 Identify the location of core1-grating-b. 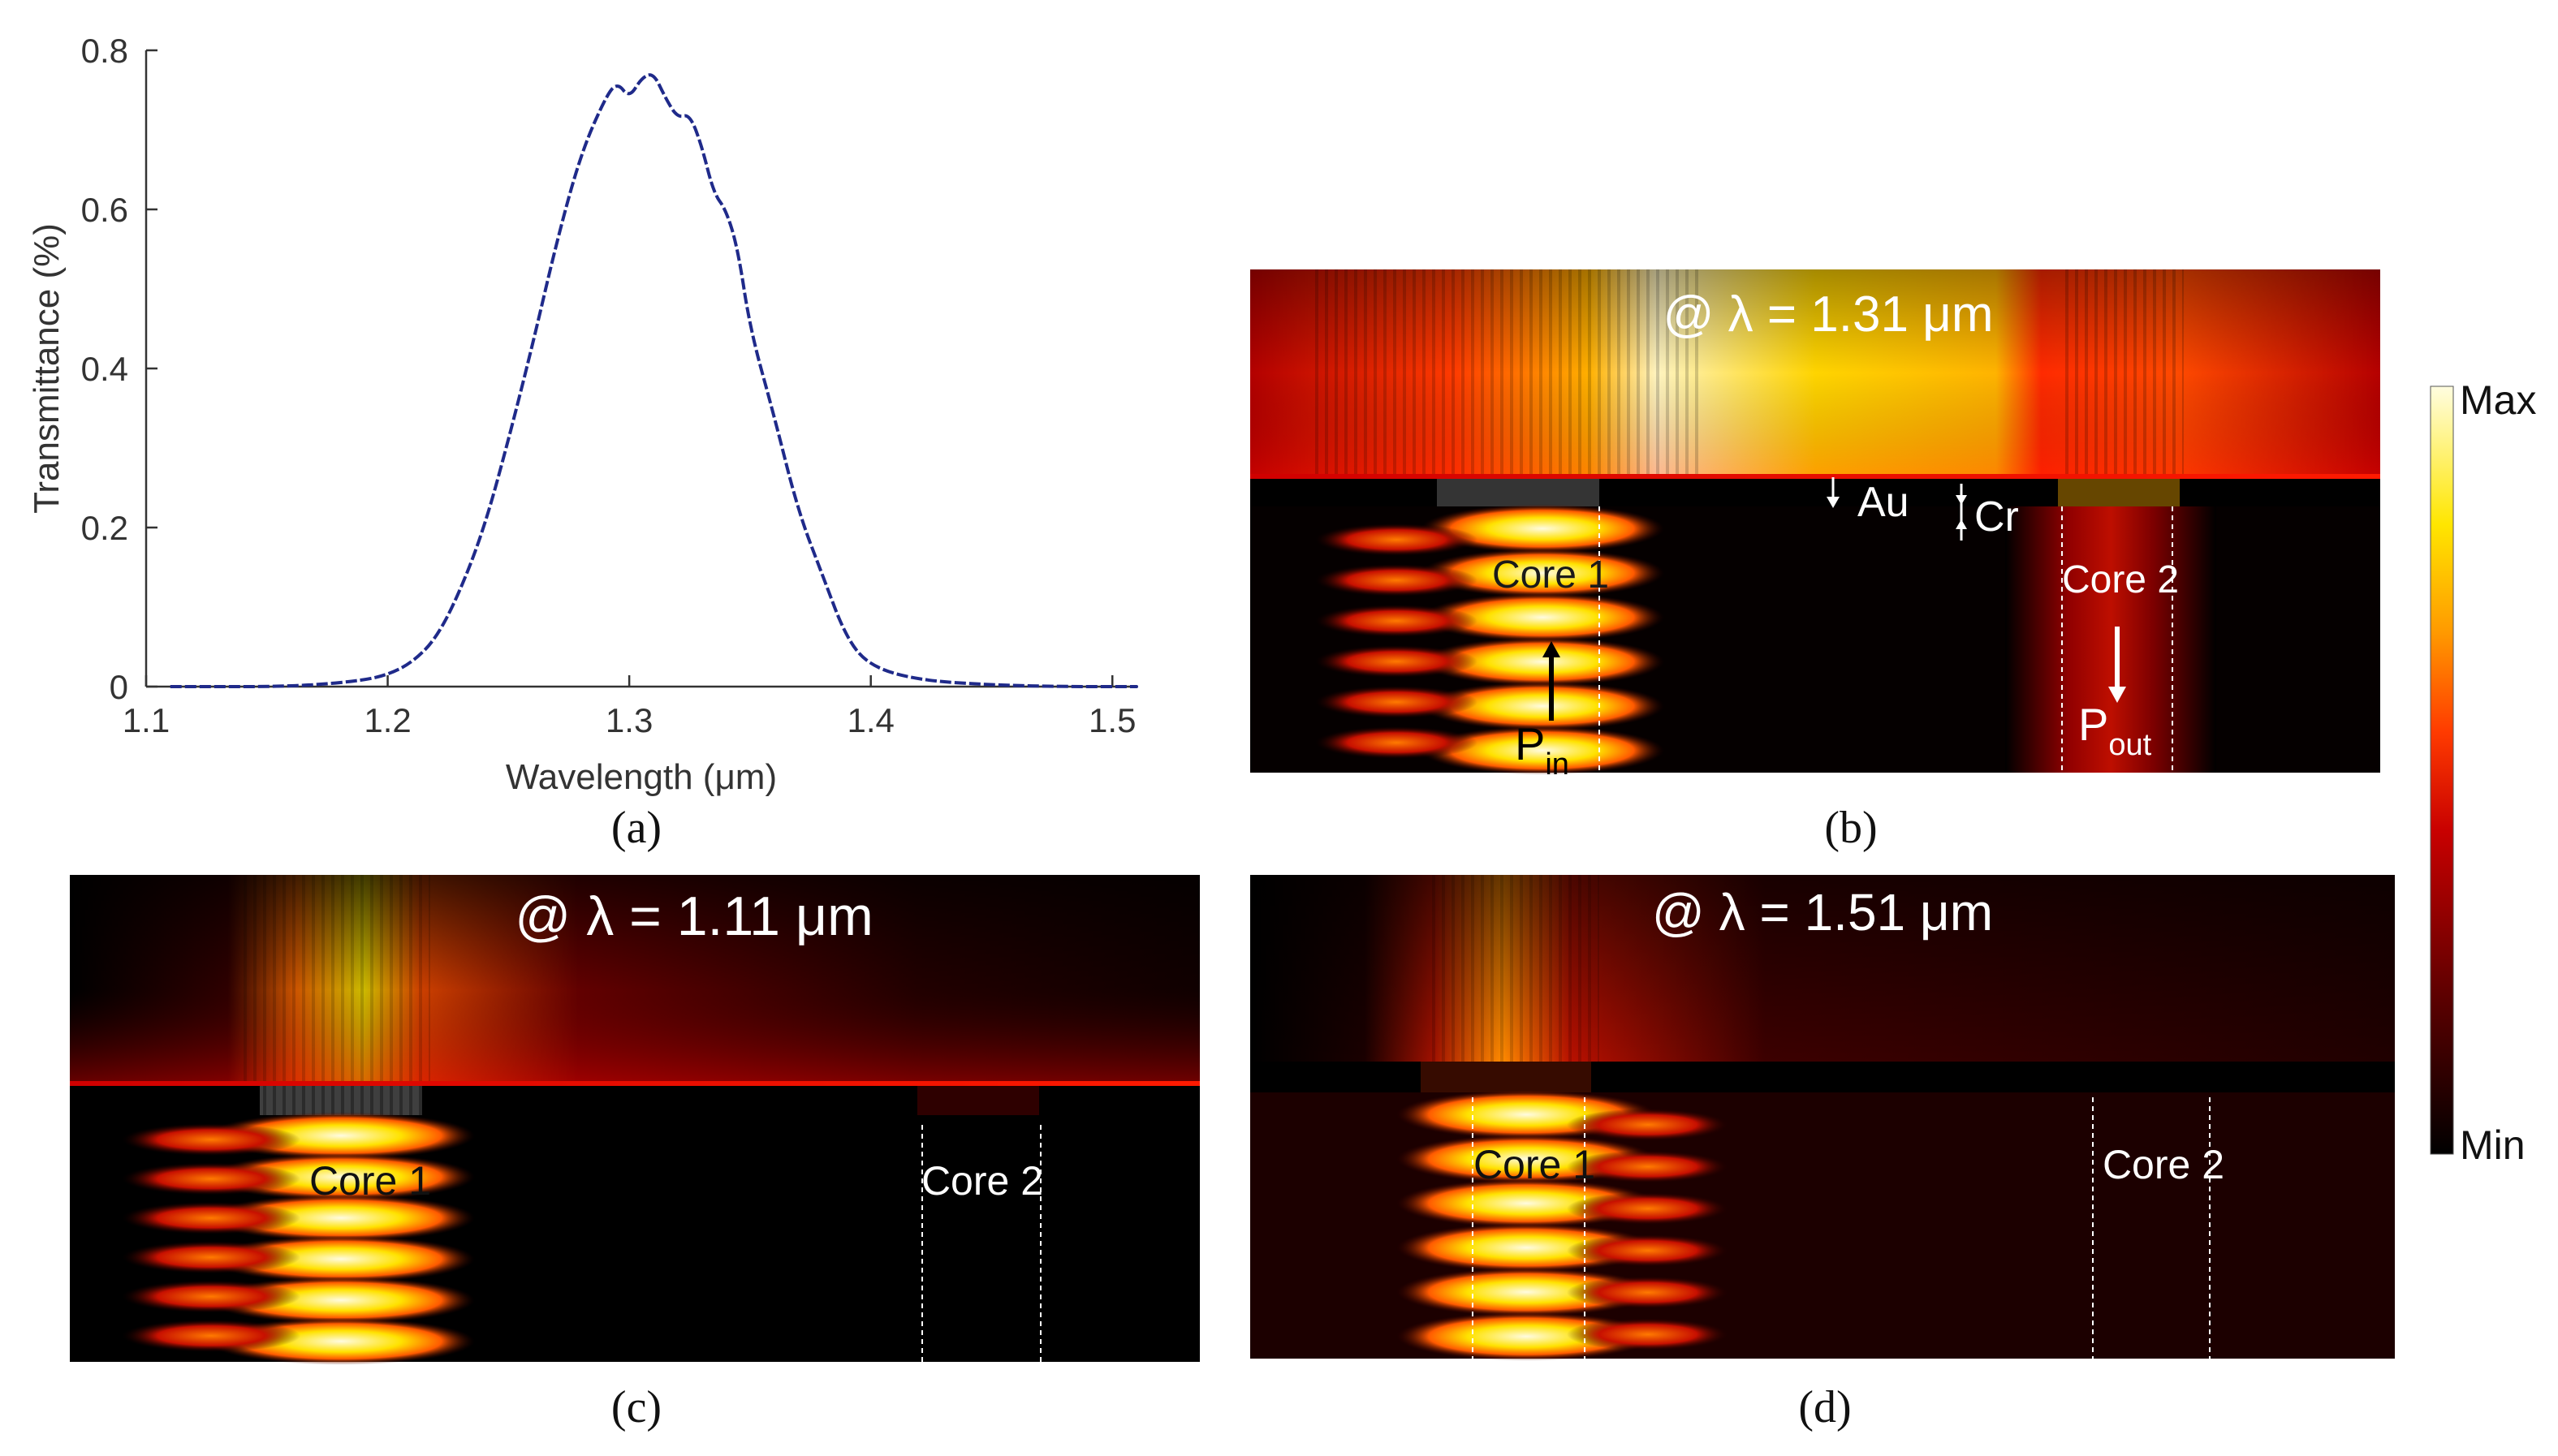
(1518, 493).